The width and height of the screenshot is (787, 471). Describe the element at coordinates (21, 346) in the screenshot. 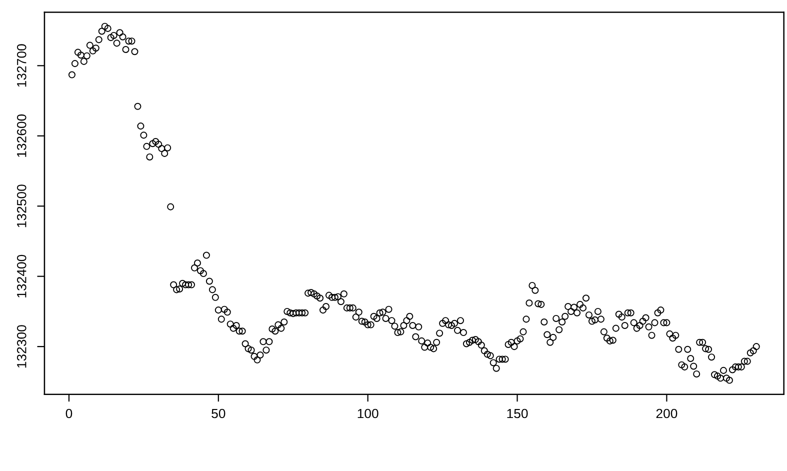

I see `y-tick-label: 132300` at that location.